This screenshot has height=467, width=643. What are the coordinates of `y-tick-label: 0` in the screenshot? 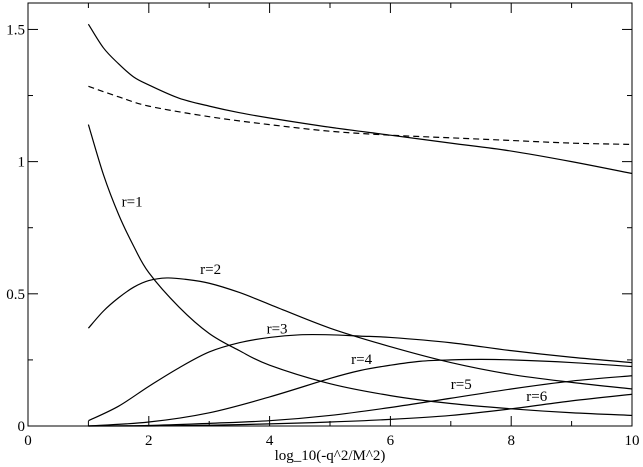 It's located at (22, 427).